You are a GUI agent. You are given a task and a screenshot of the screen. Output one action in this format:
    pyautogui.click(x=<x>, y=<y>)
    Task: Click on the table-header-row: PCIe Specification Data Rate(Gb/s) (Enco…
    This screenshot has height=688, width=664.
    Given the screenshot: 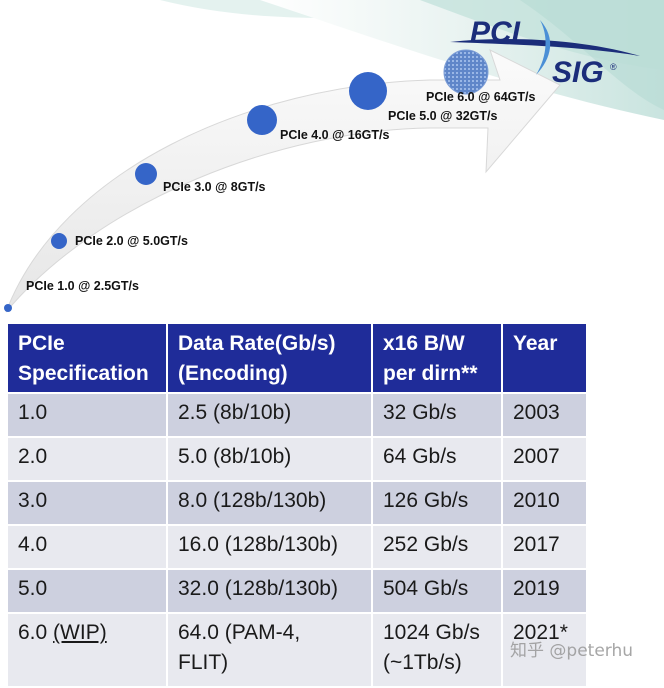 What is the action you would take?
    pyautogui.click(x=297, y=358)
    